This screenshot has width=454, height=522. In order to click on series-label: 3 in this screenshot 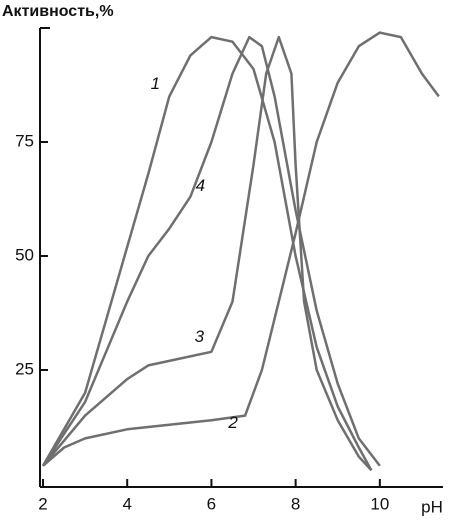, I will do `click(200, 336)`.